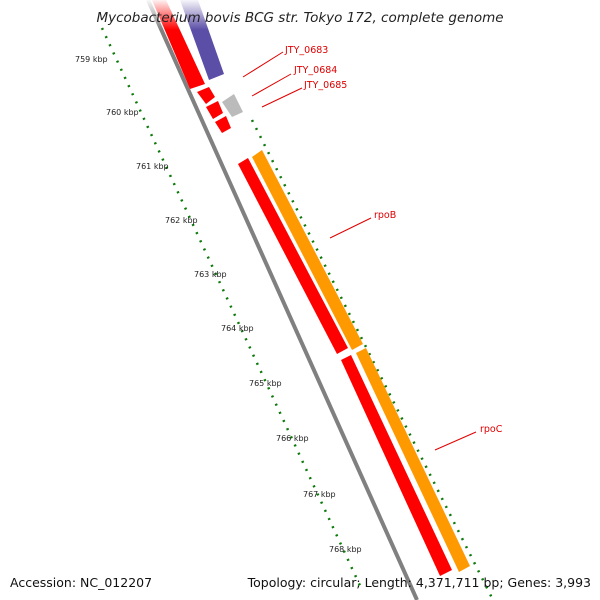 This screenshot has height=600, width=600. What do you see at coordinates (325, 85) in the screenshot?
I see `gene-label-jty0685: JTY_0685` at bounding box center [325, 85].